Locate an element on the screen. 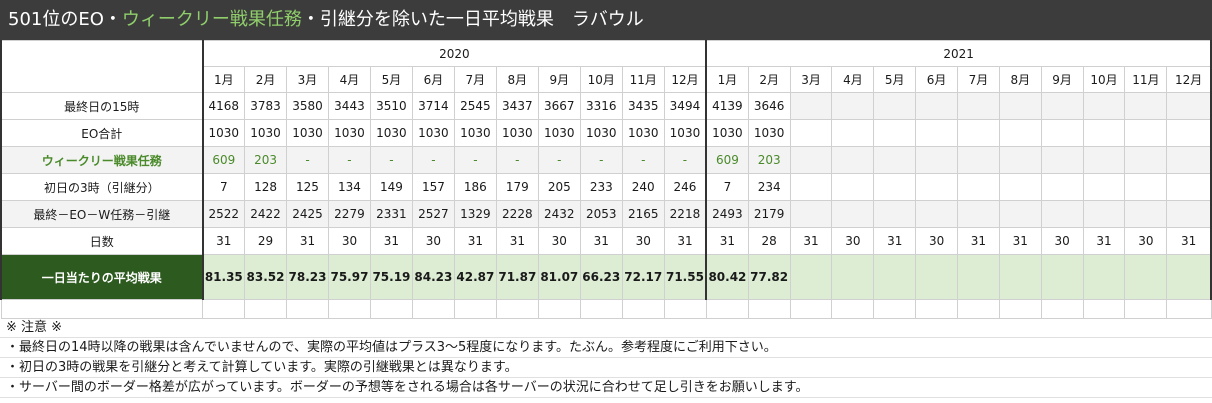 The height and width of the screenshot is (403, 1212). row-label-last15: 最終日の15時 is located at coordinates (102, 106).